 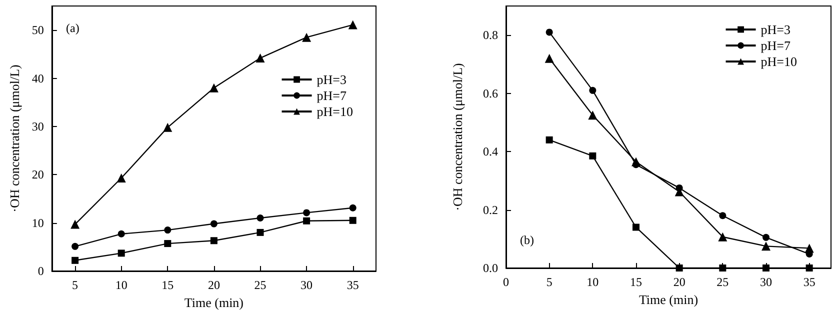 I want to click on x-tick-label: 0, so click(x=506, y=282).